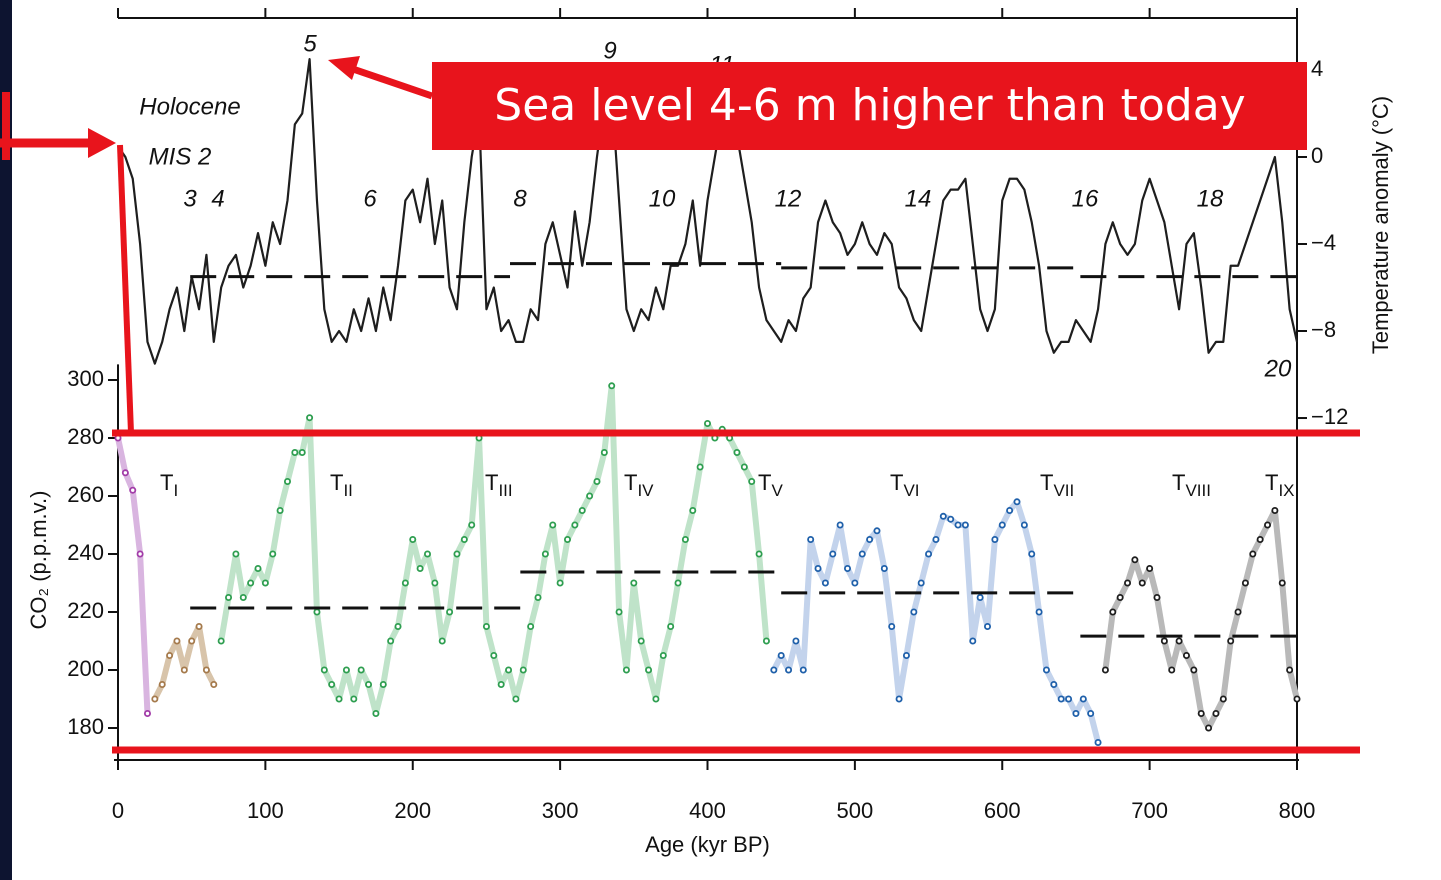  I want to click on callout-arrow, so click(391, 82).